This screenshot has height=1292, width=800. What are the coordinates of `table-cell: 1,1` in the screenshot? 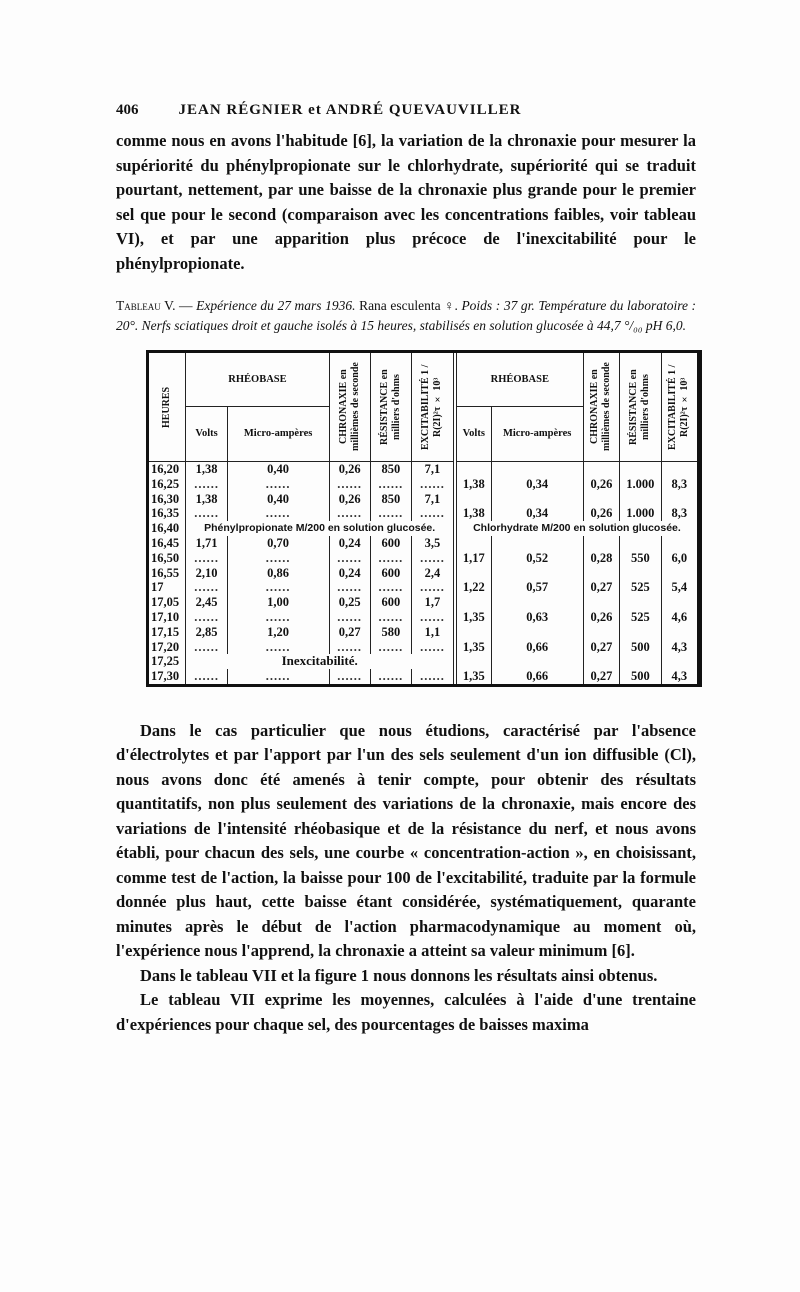 It's located at (433, 632).